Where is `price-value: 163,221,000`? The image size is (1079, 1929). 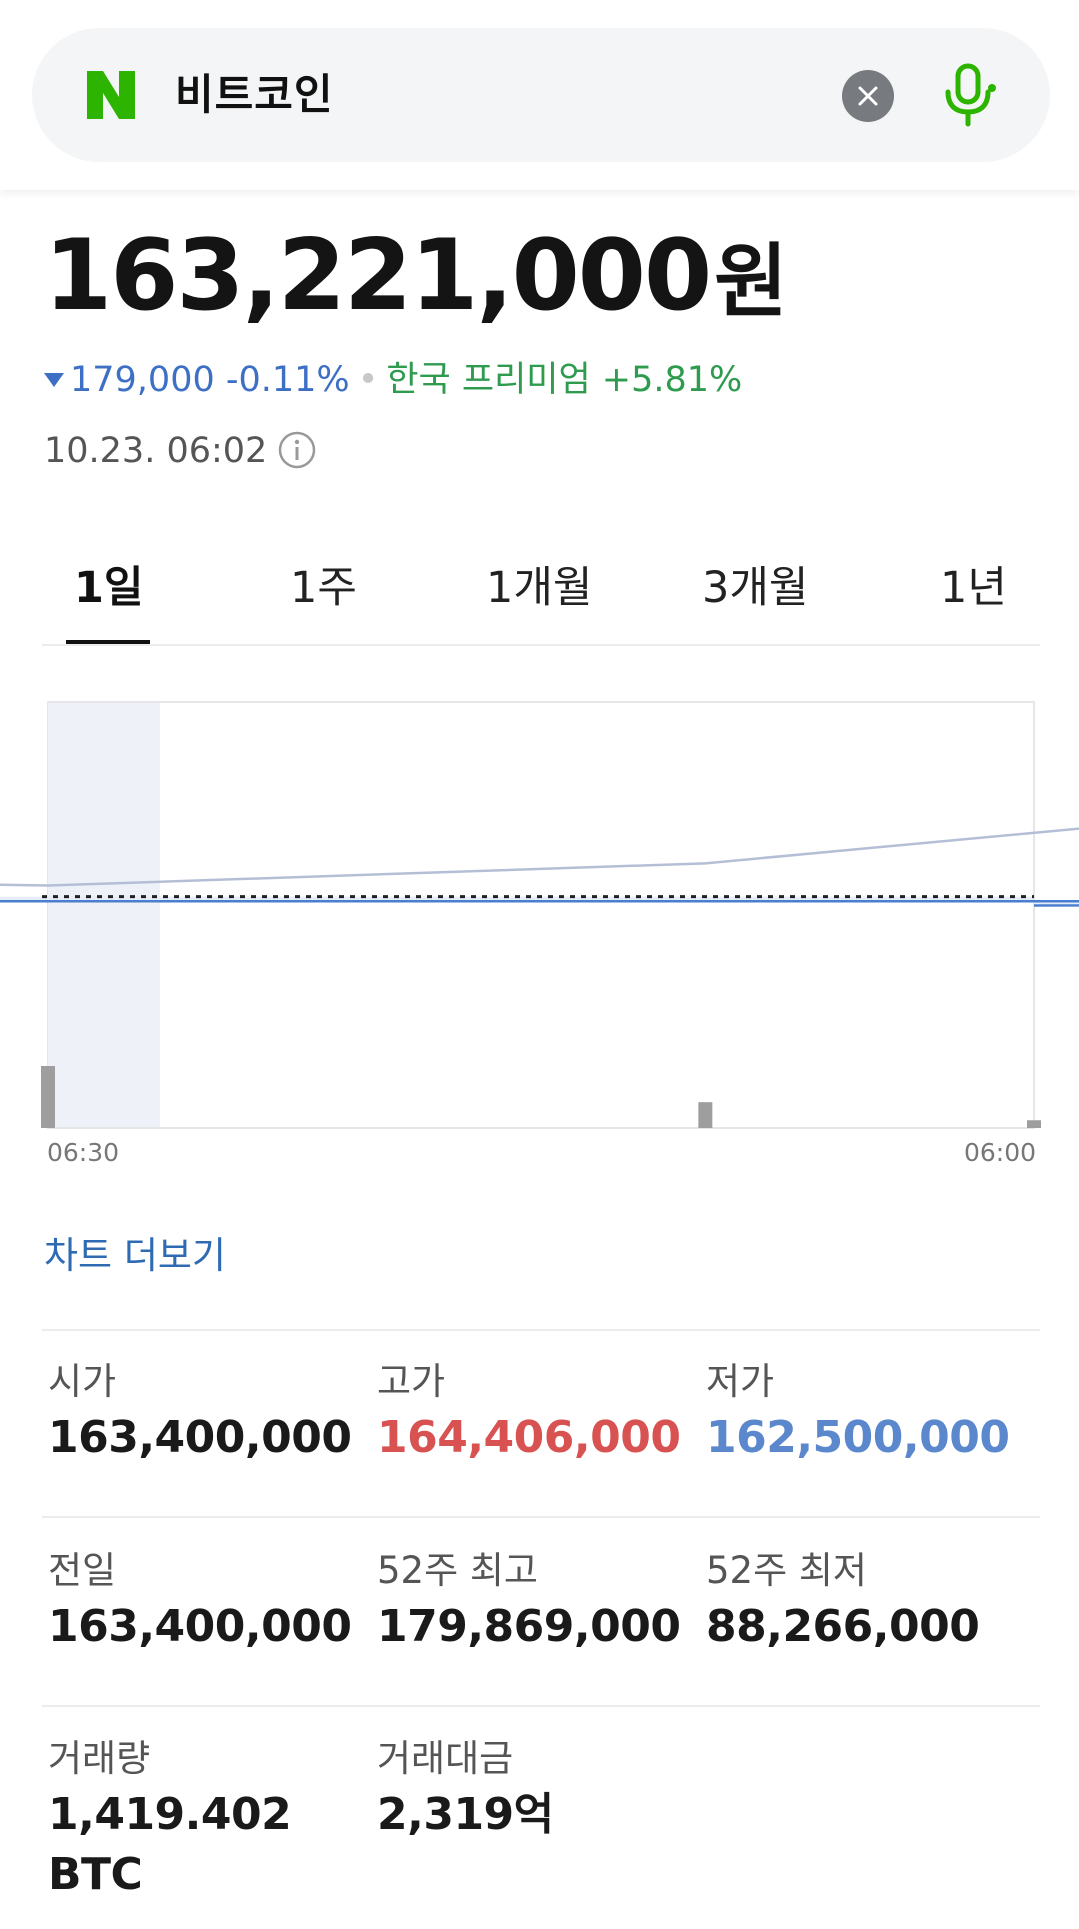
price-value: 163,221,000 is located at coordinates (378, 276).